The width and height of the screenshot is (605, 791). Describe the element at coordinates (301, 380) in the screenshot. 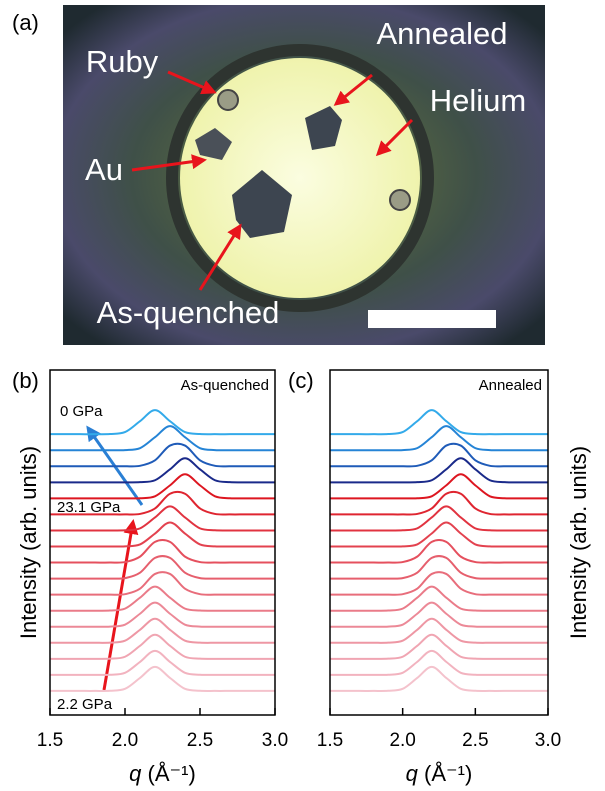

I see `panel-label: (c)` at that location.